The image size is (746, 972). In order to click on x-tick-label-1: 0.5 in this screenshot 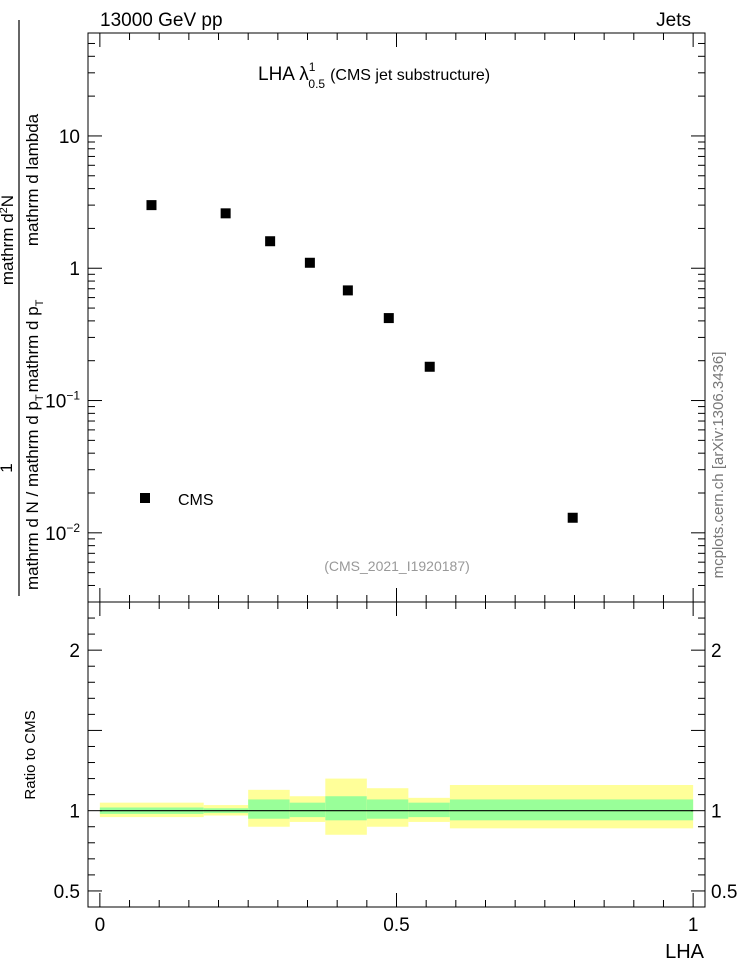, I will do `click(396, 925)`.